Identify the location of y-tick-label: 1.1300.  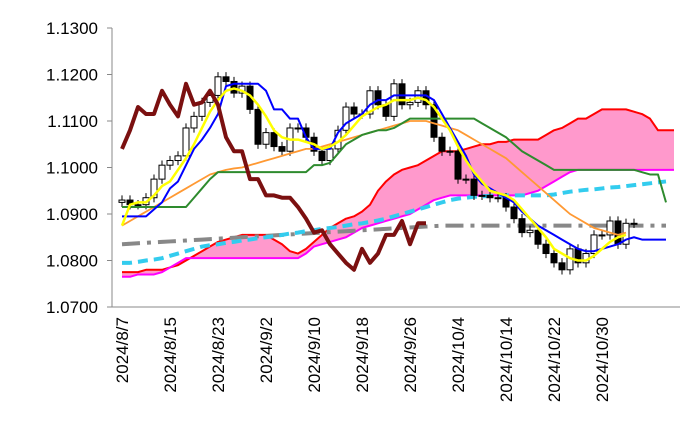
(72, 28).